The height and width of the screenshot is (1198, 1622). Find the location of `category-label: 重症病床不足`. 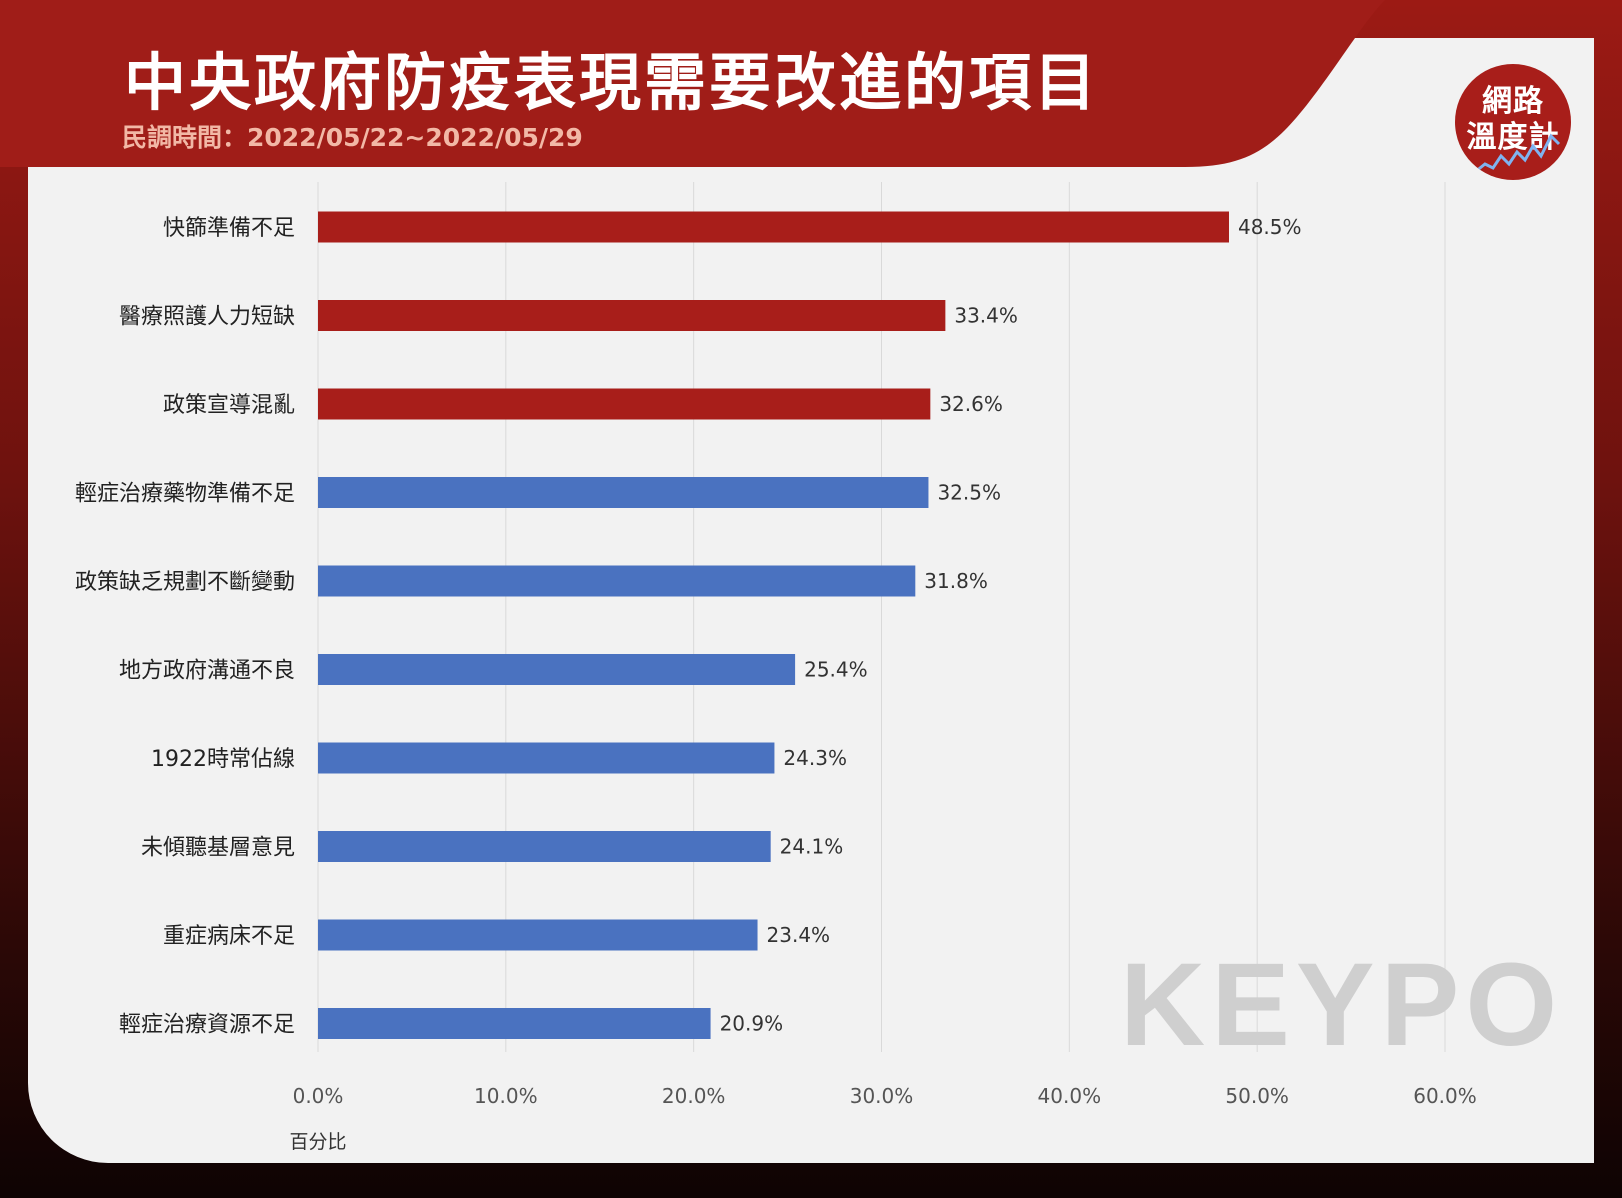

category-label: 重症病床不足 is located at coordinates (229, 936).